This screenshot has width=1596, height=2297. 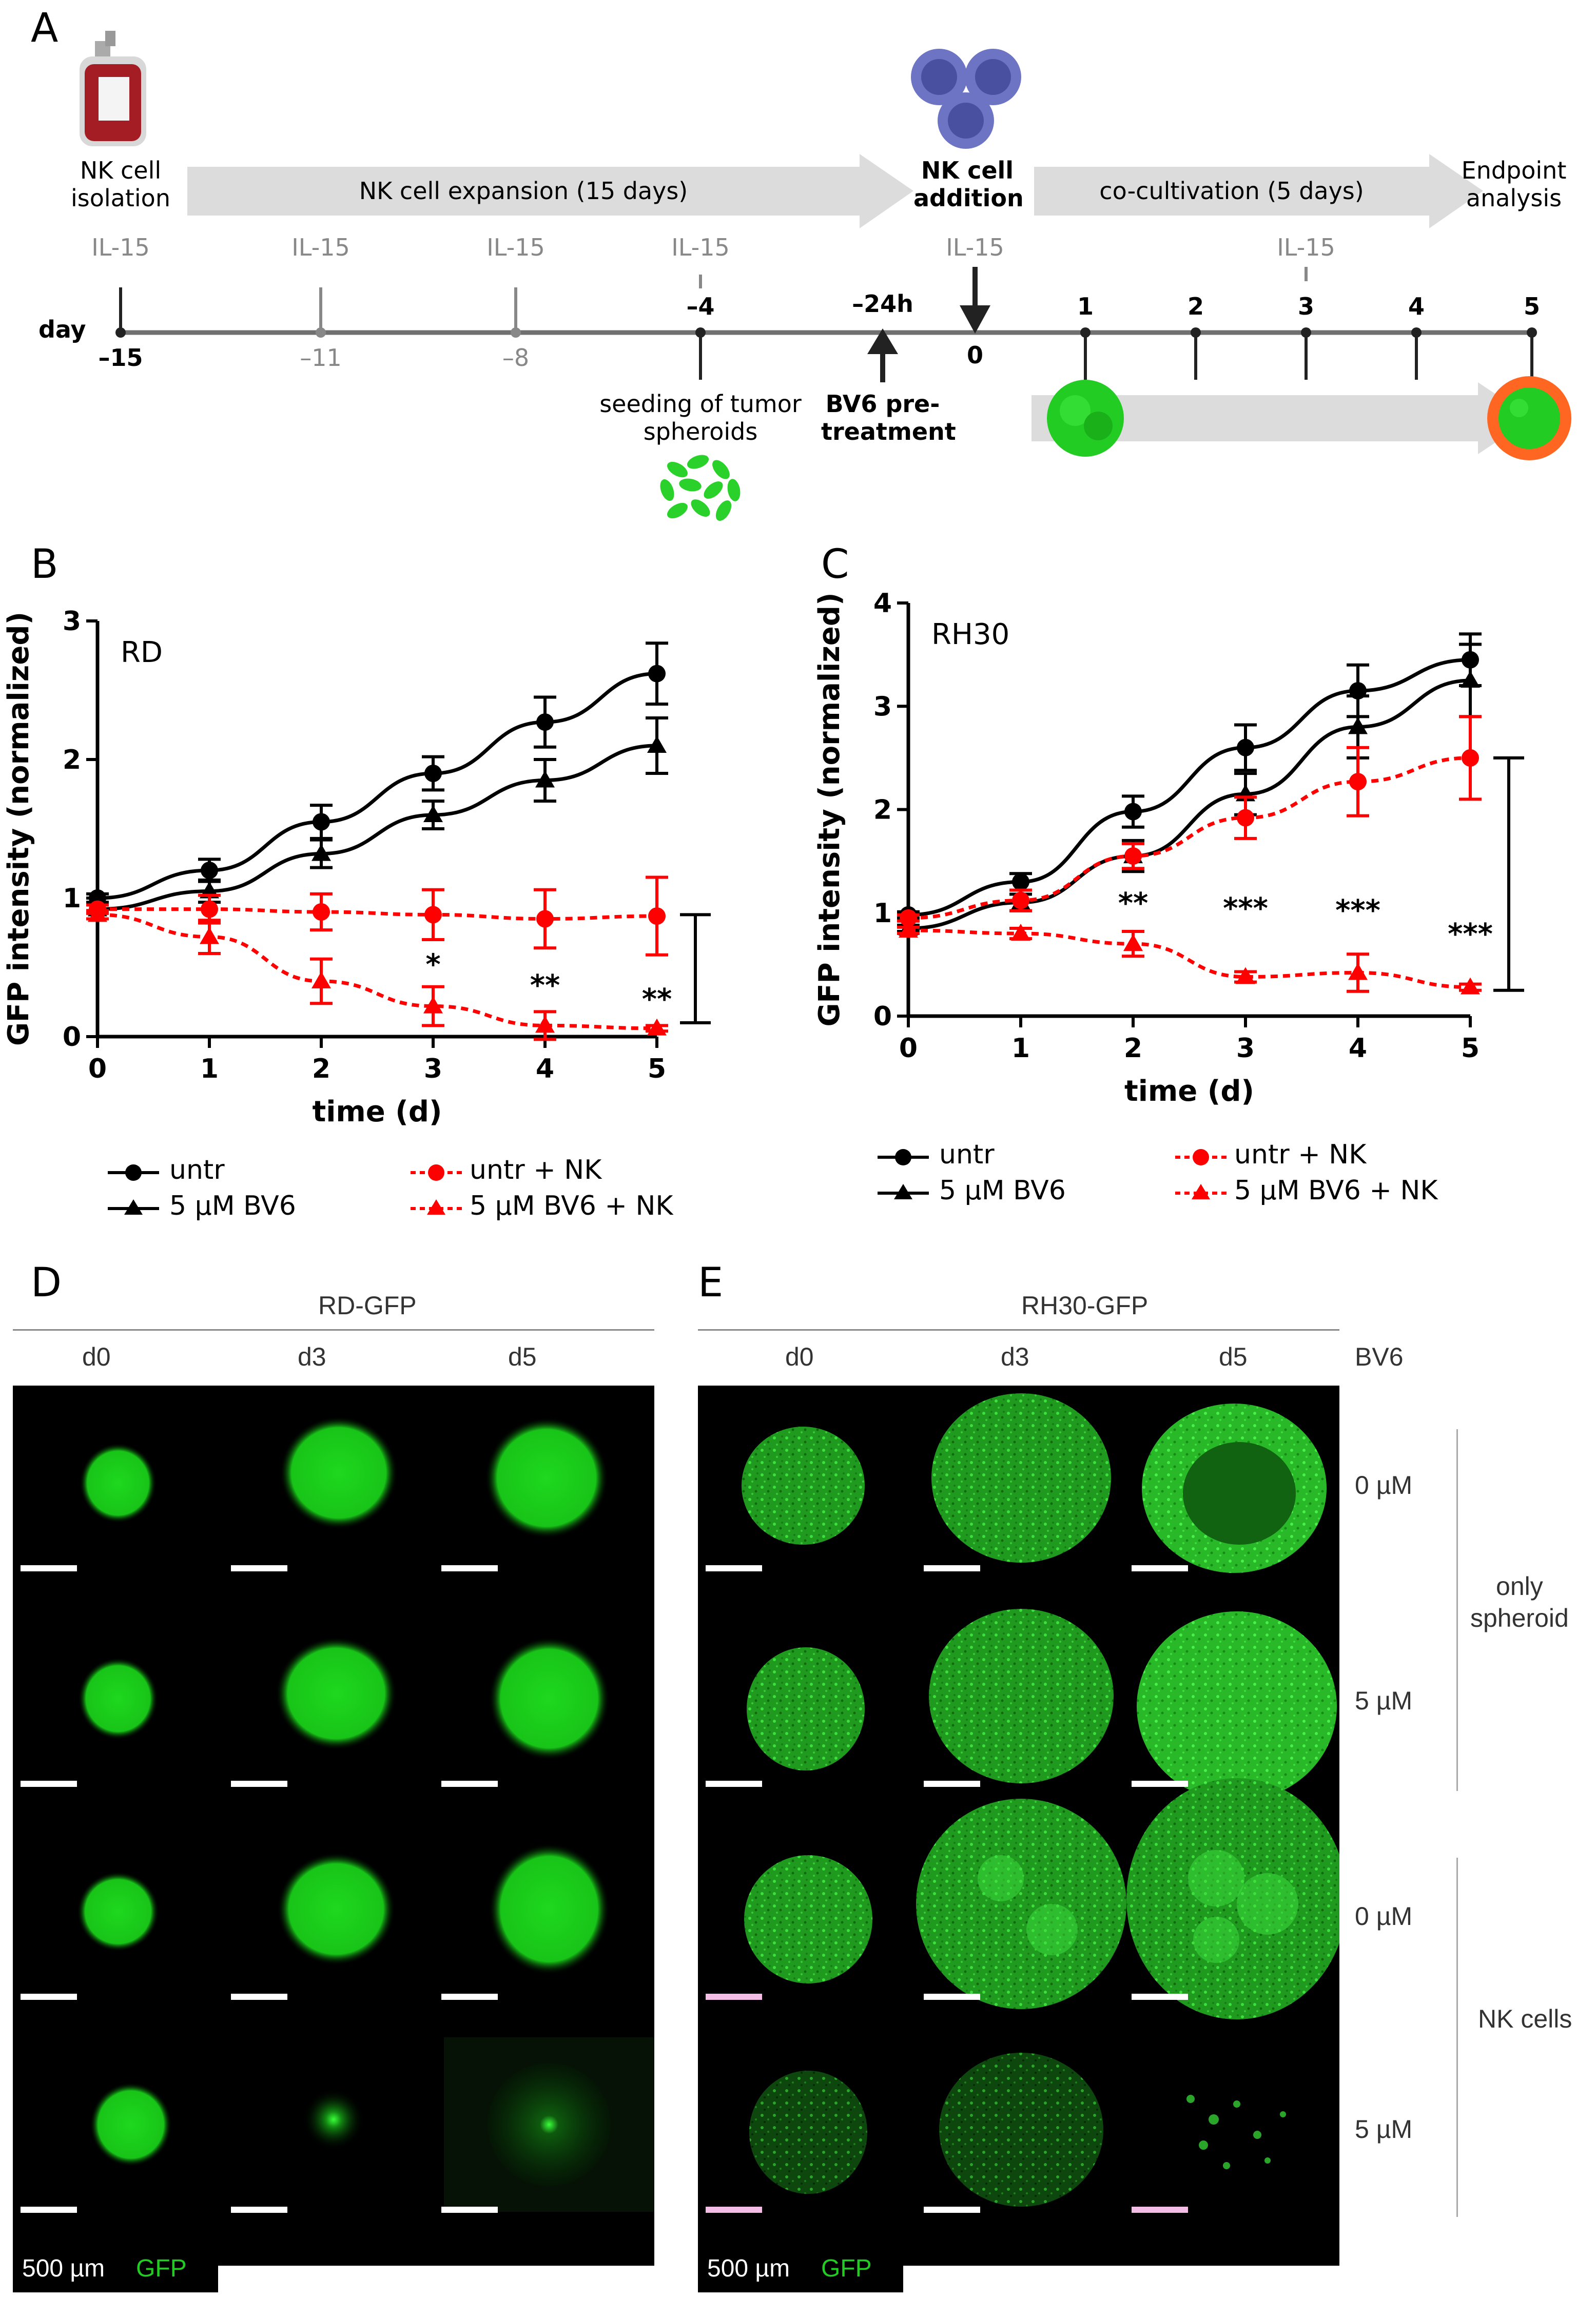 What do you see at coordinates (700, 306) in the screenshot?
I see `tick-label: –4` at bounding box center [700, 306].